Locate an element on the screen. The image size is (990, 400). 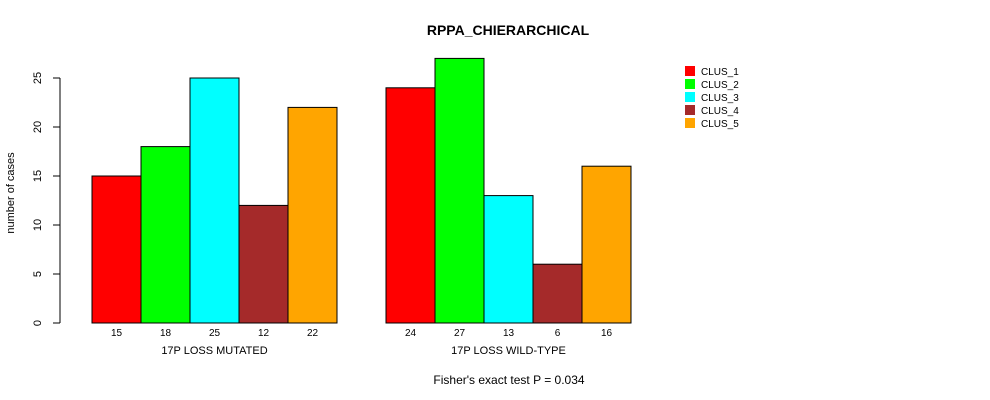
y-axis-label: number of cases is located at coordinates (11, 193).